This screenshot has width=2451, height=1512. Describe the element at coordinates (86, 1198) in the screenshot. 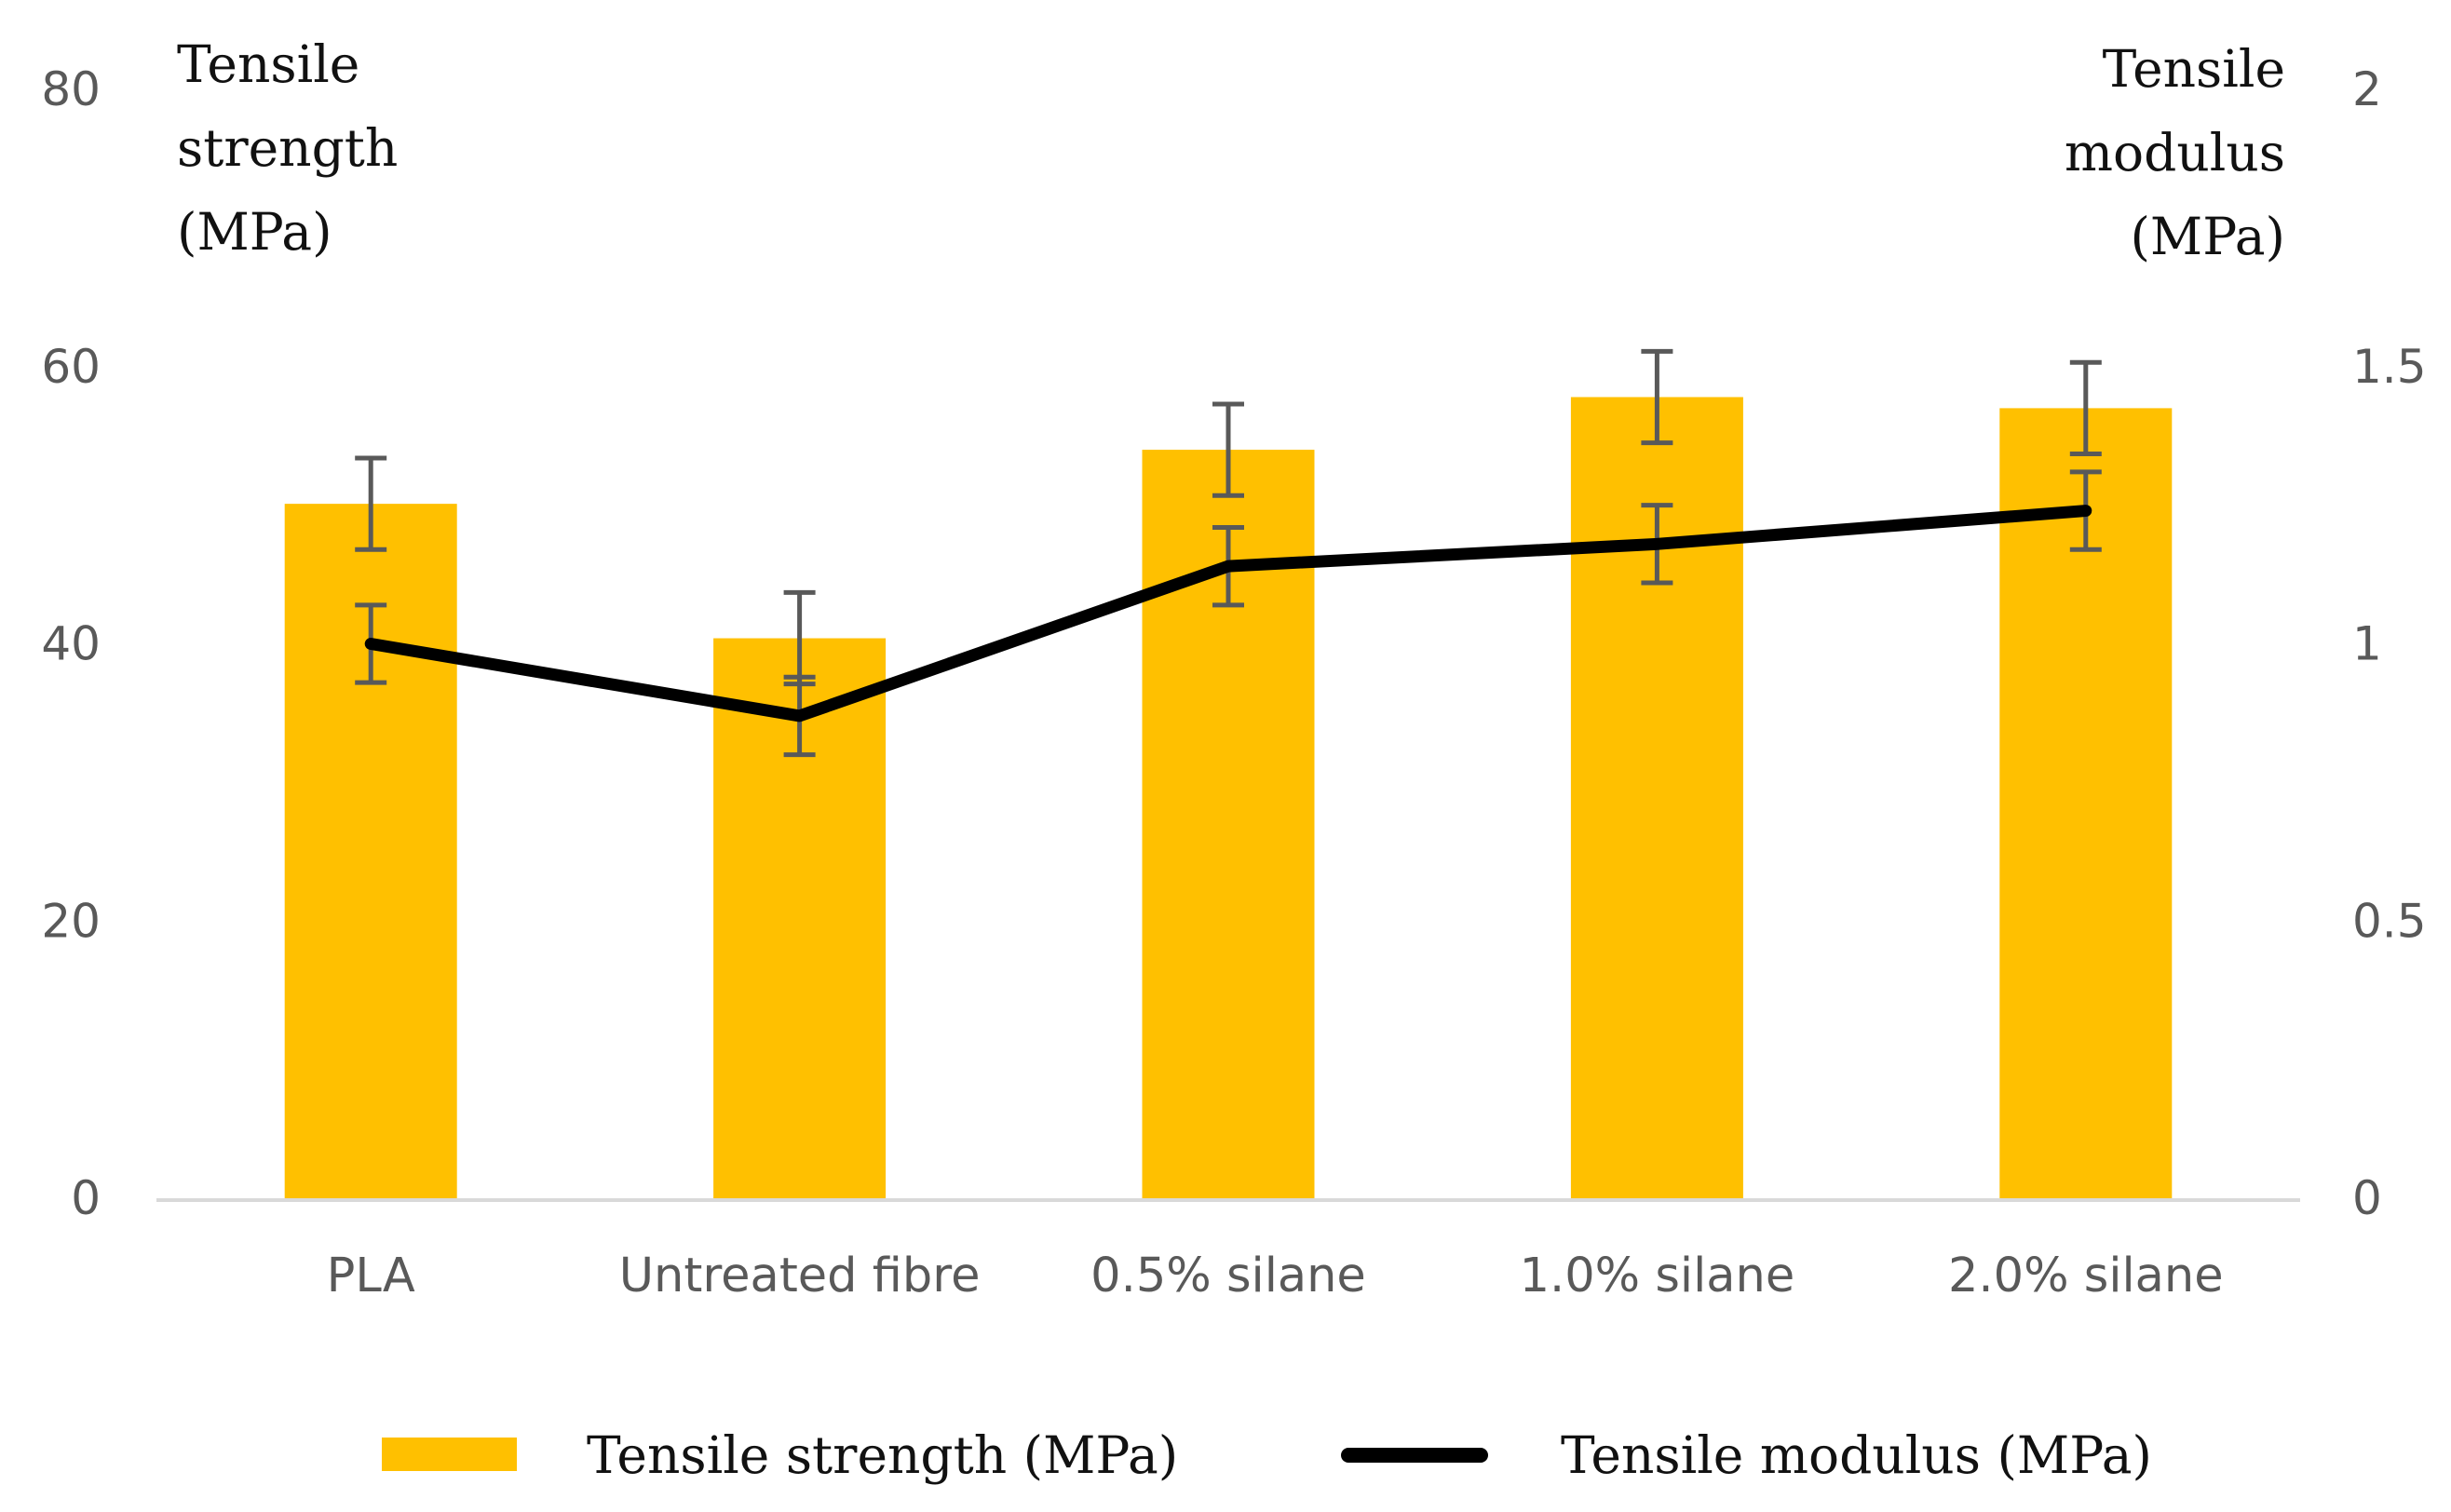

I see `left-tick-label: 0` at that location.